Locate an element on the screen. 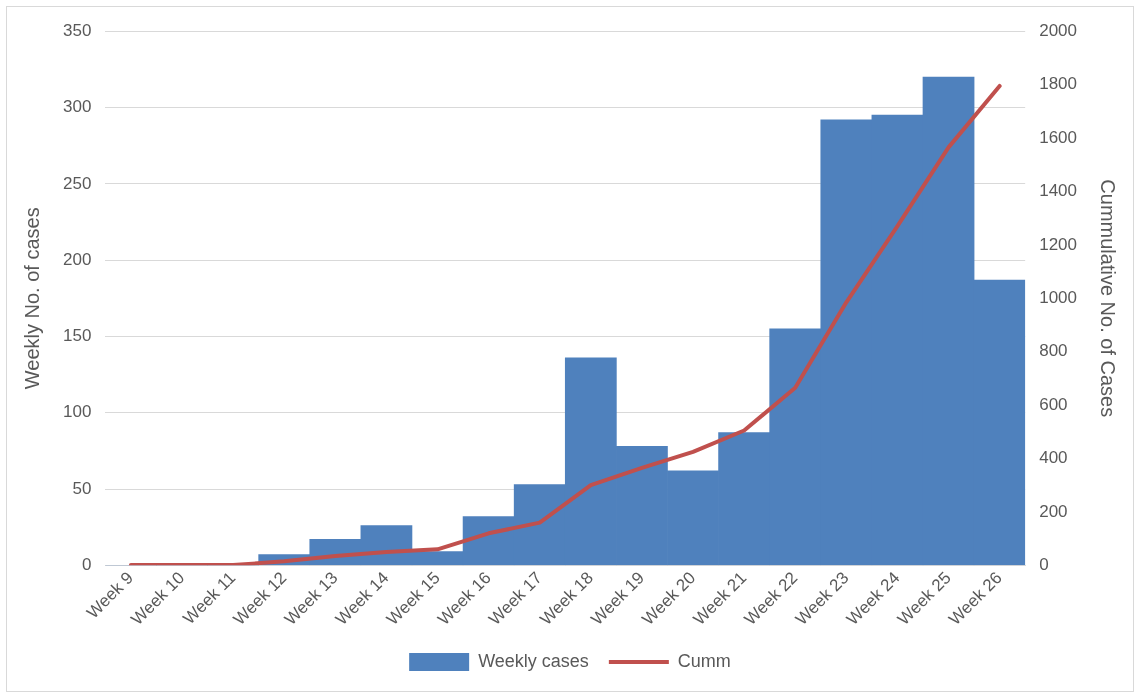 The width and height of the screenshot is (1141, 698). y-tick-label: 350 is located at coordinates (77, 30).